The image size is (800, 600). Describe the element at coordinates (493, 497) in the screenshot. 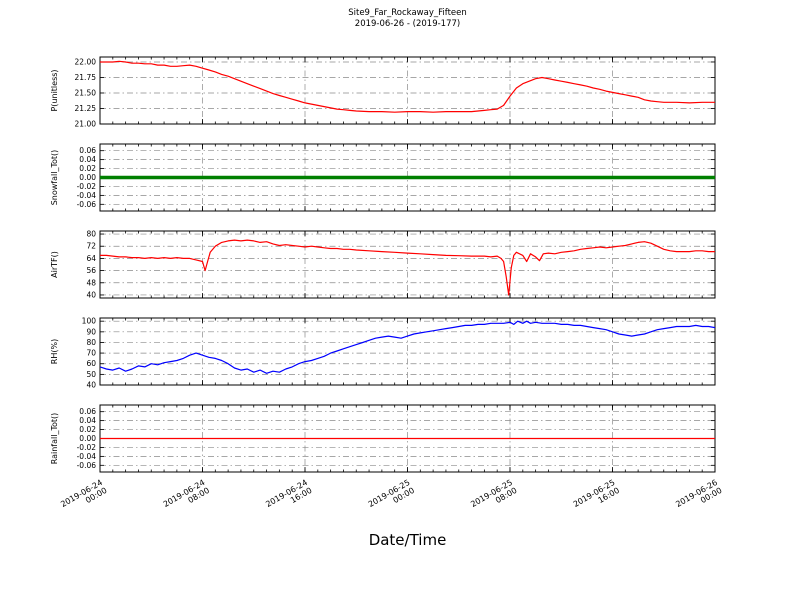

I see `x-tick-label: 2019-06-2508:00` at that location.